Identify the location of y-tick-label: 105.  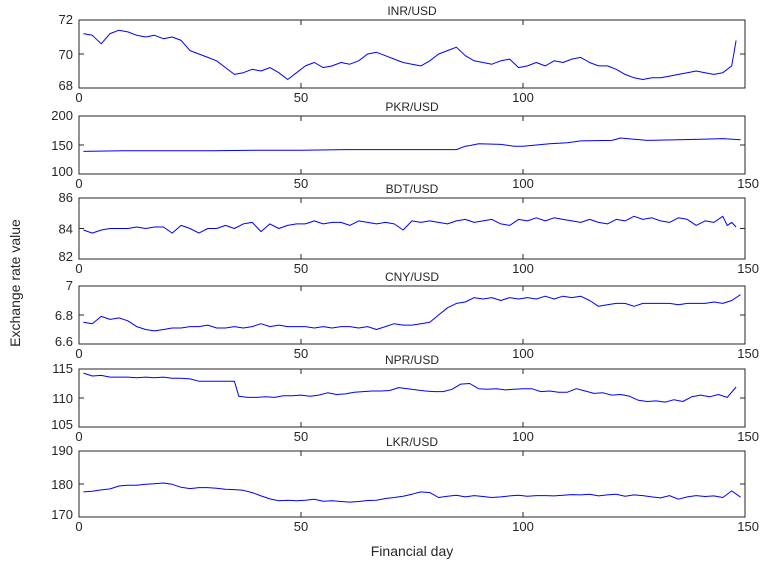
(62, 424).